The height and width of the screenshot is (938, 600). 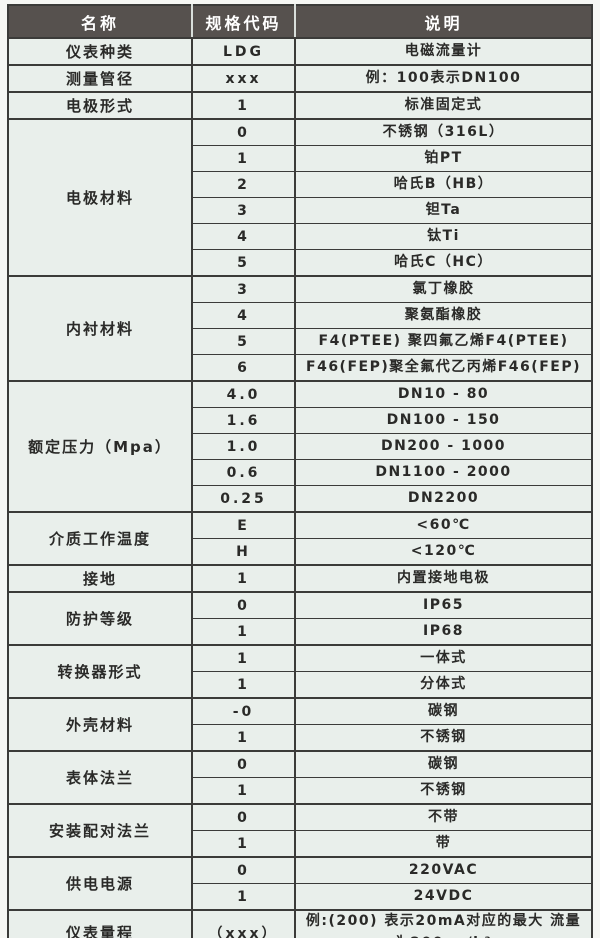 I want to click on desc-cell: F46(FEP)聚全氟代乙丙烯F46(FEP), so click(x=443, y=368).